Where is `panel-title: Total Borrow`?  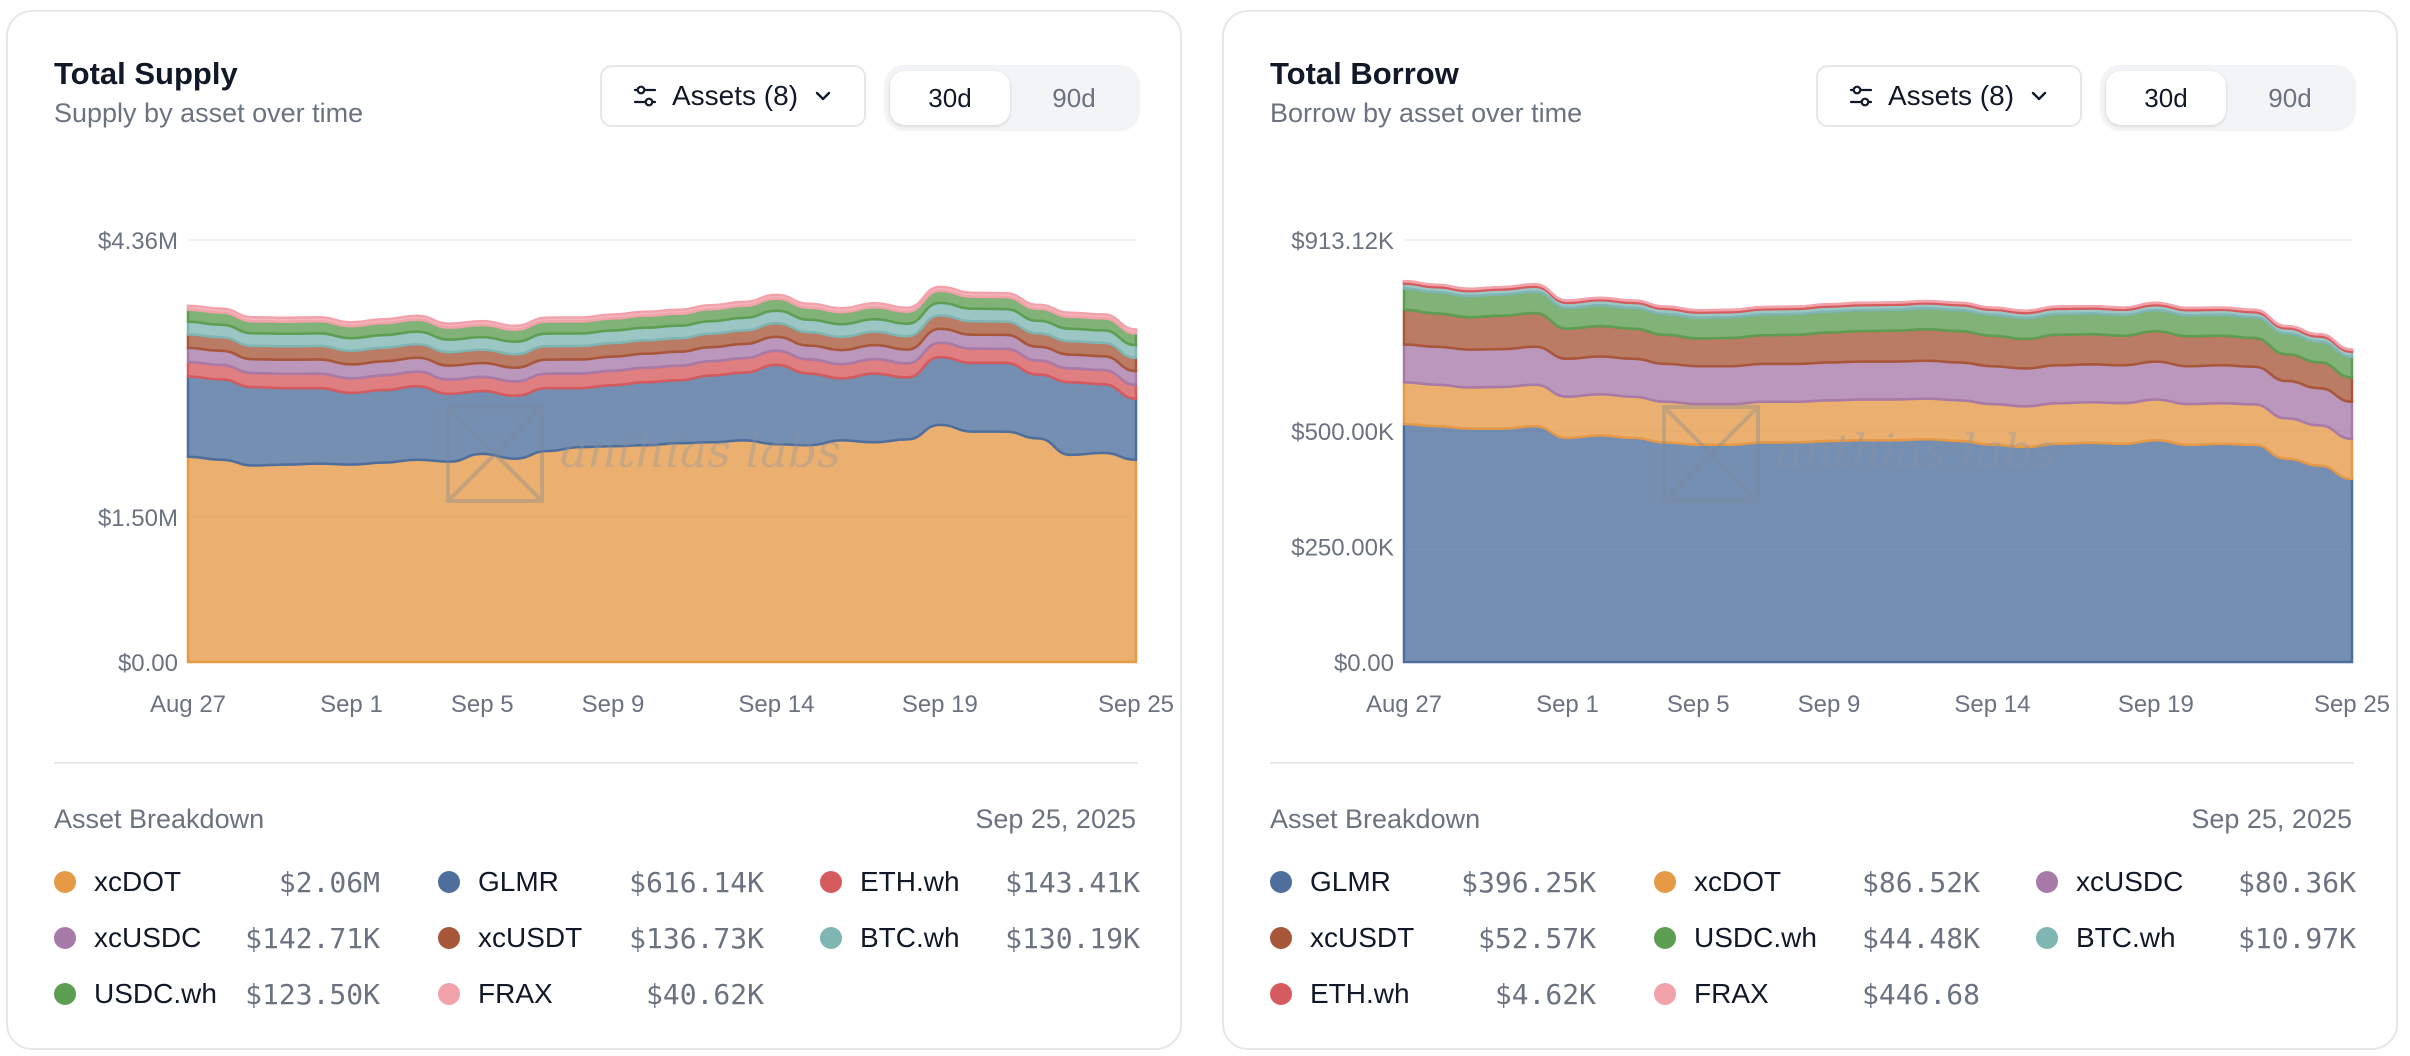
panel-title: Total Borrow is located at coordinates (1364, 73).